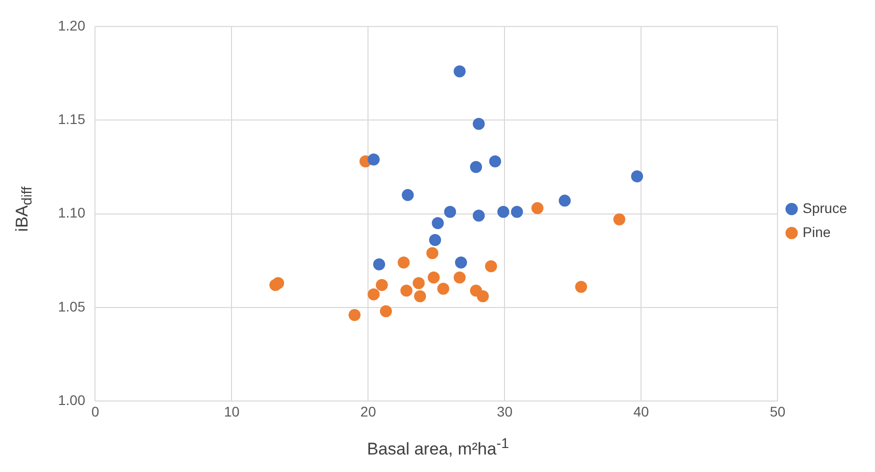  What do you see at coordinates (816, 232) in the screenshot?
I see `legend-label: Pine` at bounding box center [816, 232].